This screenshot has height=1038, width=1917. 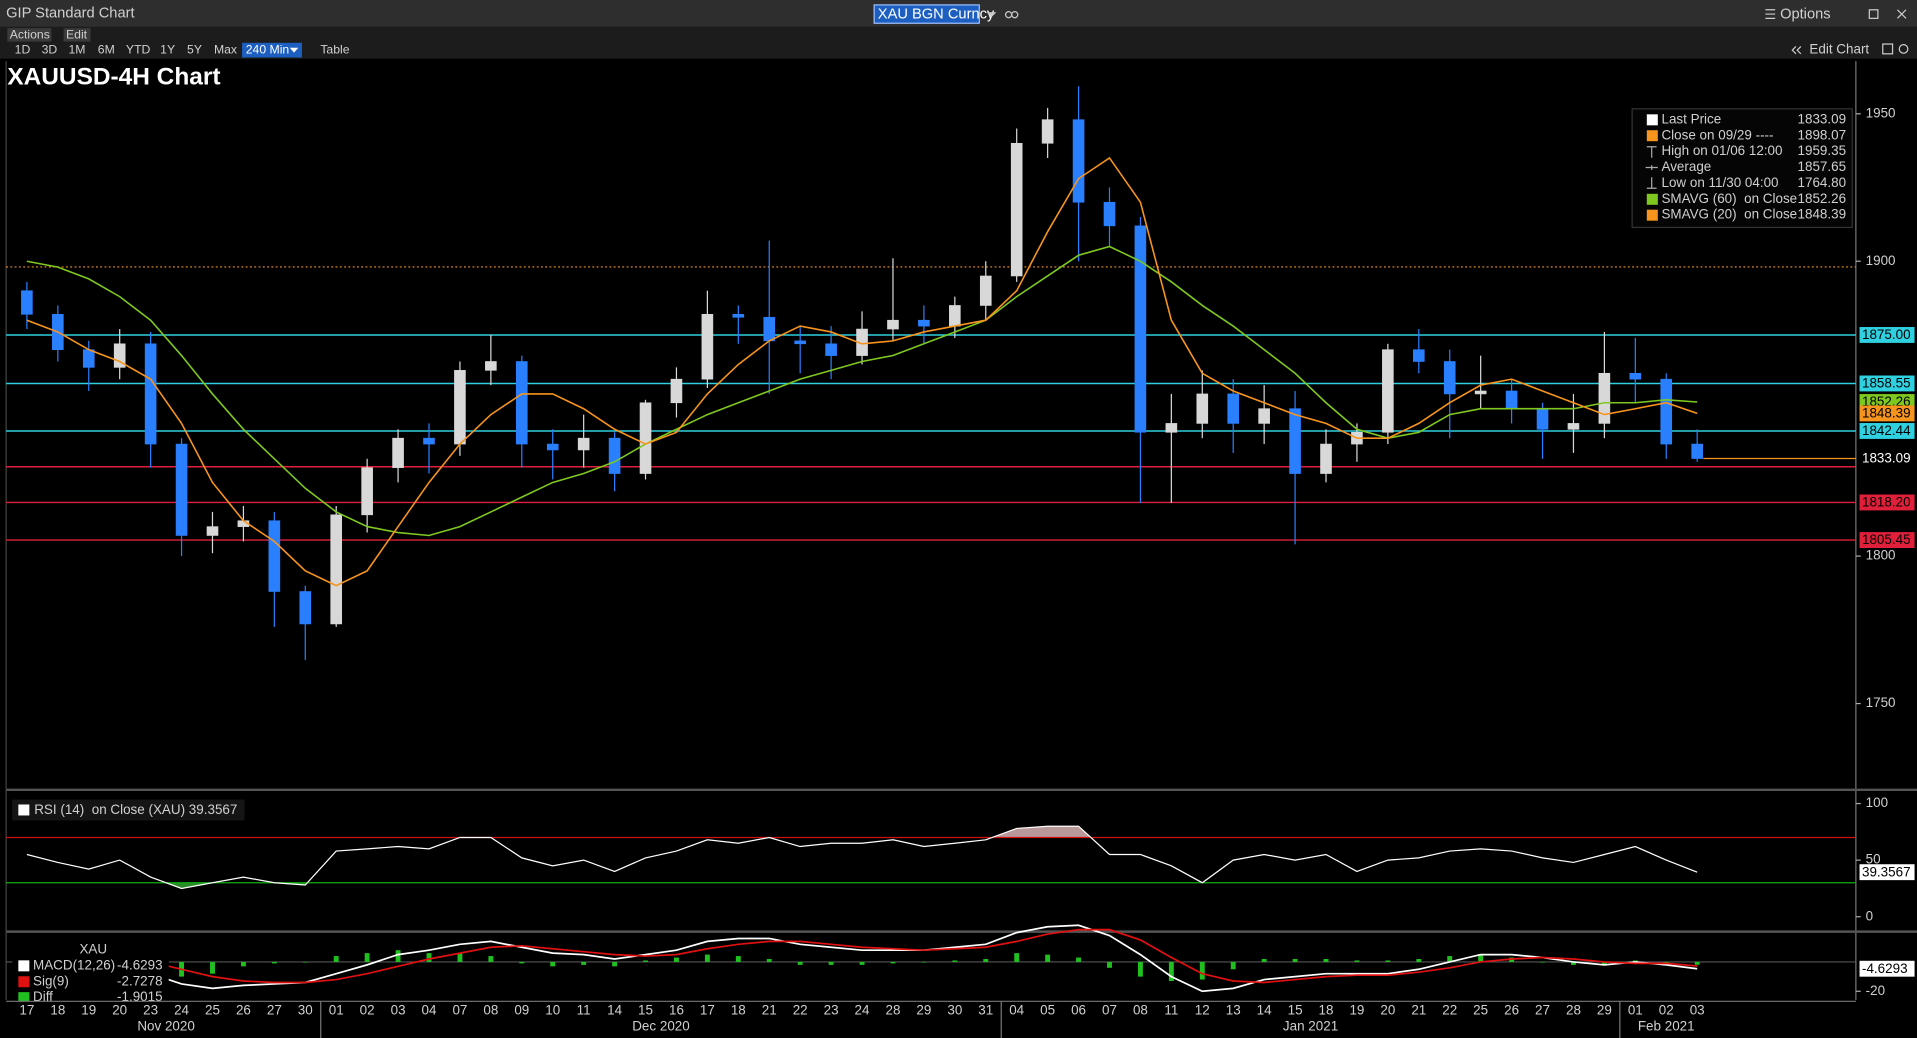 I want to click on collapse-icon, so click(x=1796, y=50).